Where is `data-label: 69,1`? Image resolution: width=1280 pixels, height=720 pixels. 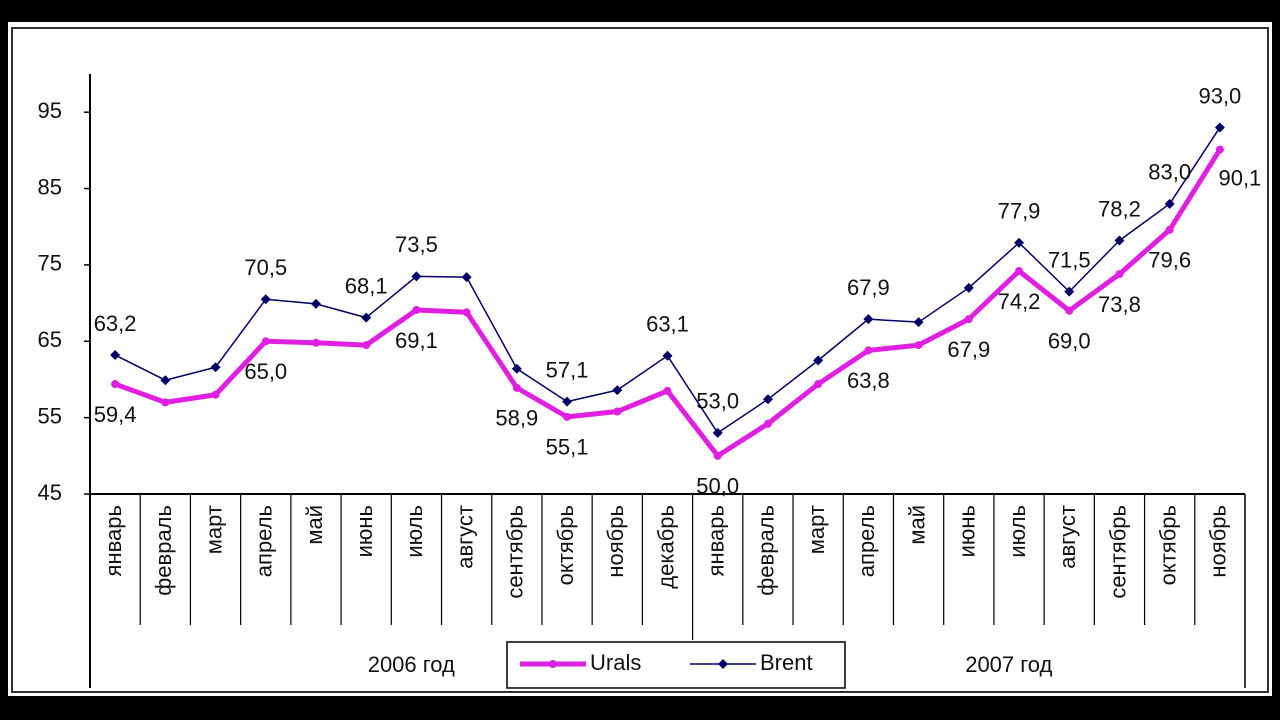 data-label: 69,1 is located at coordinates (416, 340).